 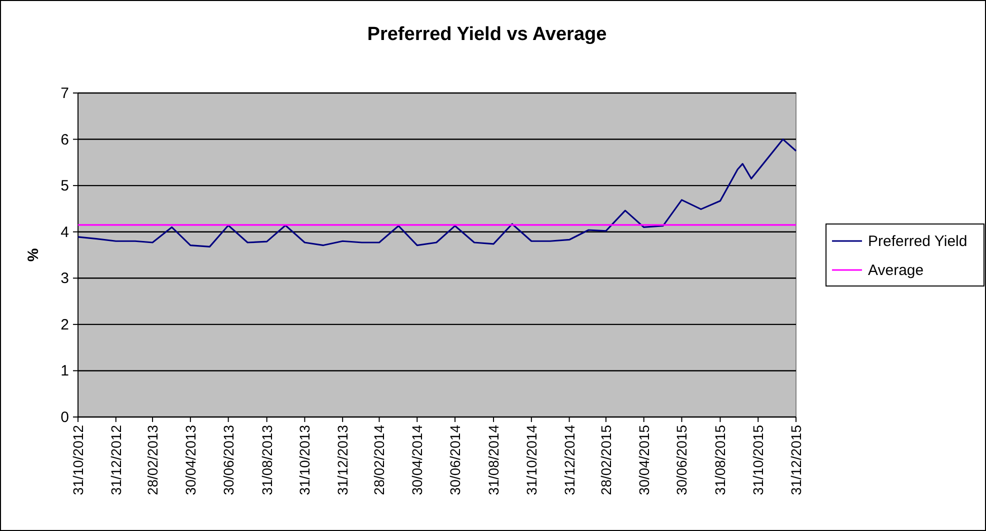 I want to click on y-tick-label: 7, so click(x=64, y=93).